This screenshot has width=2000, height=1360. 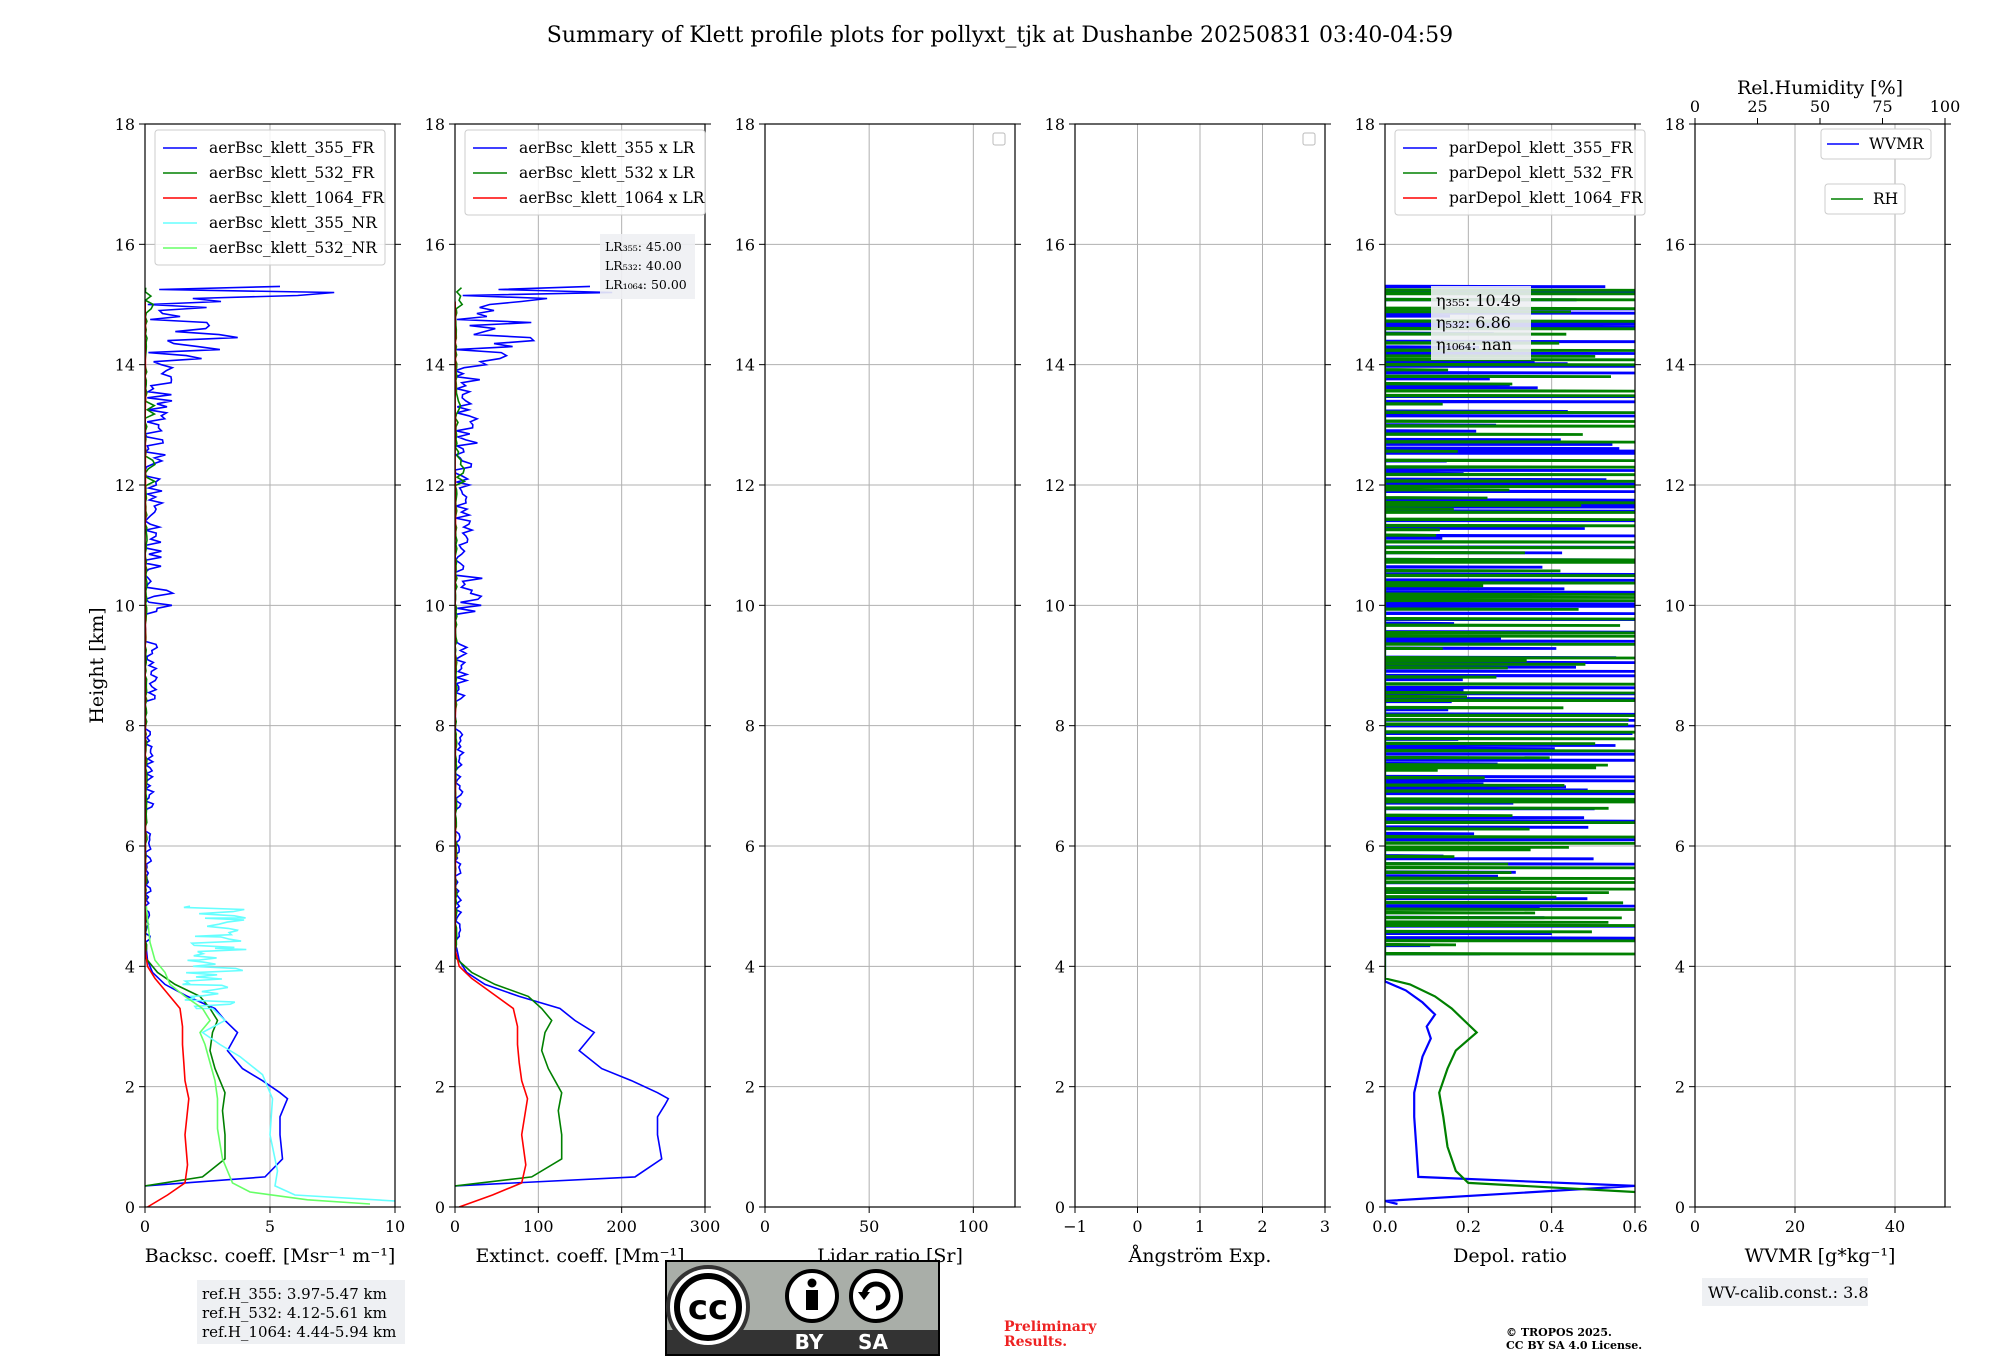 I want to click on x-axis-label: Ångström Exp., so click(x=1200, y=1256).